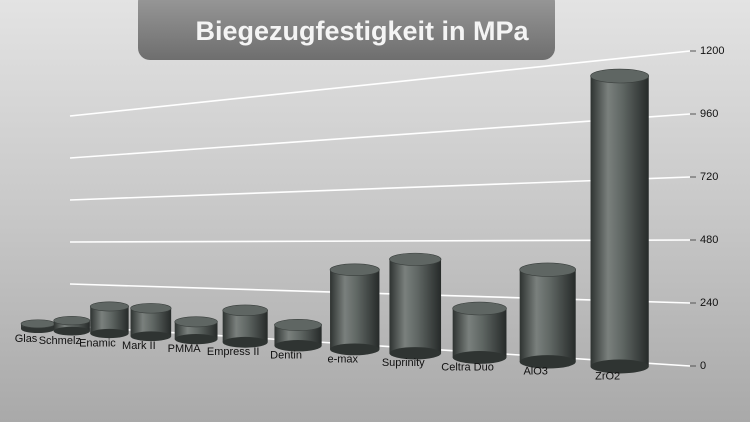 This screenshot has height=422, width=750. What do you see at coordinates (607, 376) in the screenshot?
I see `x-tick-label: ZrO2` at bounding box center [607, 376].